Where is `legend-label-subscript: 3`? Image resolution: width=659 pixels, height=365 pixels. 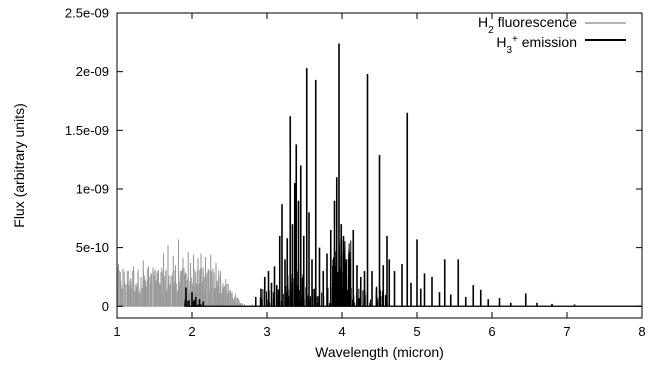 legend-label-subscript: 3 is located at coordinates (509, 50).